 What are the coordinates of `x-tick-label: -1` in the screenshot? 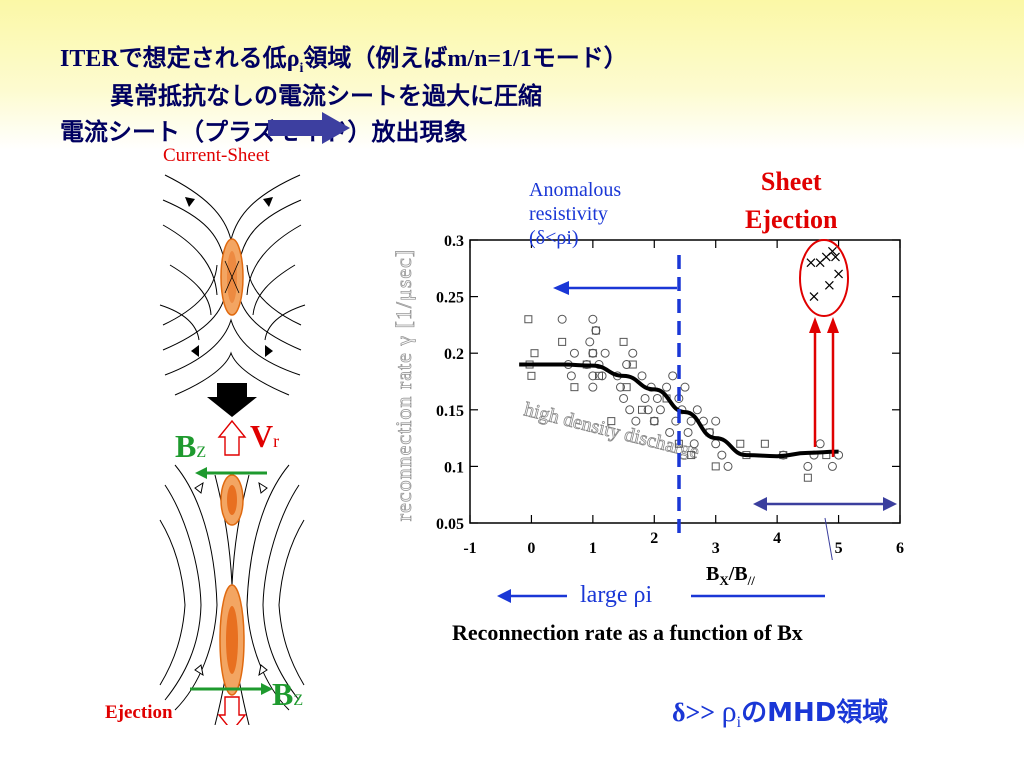 It's located at (469, 548).